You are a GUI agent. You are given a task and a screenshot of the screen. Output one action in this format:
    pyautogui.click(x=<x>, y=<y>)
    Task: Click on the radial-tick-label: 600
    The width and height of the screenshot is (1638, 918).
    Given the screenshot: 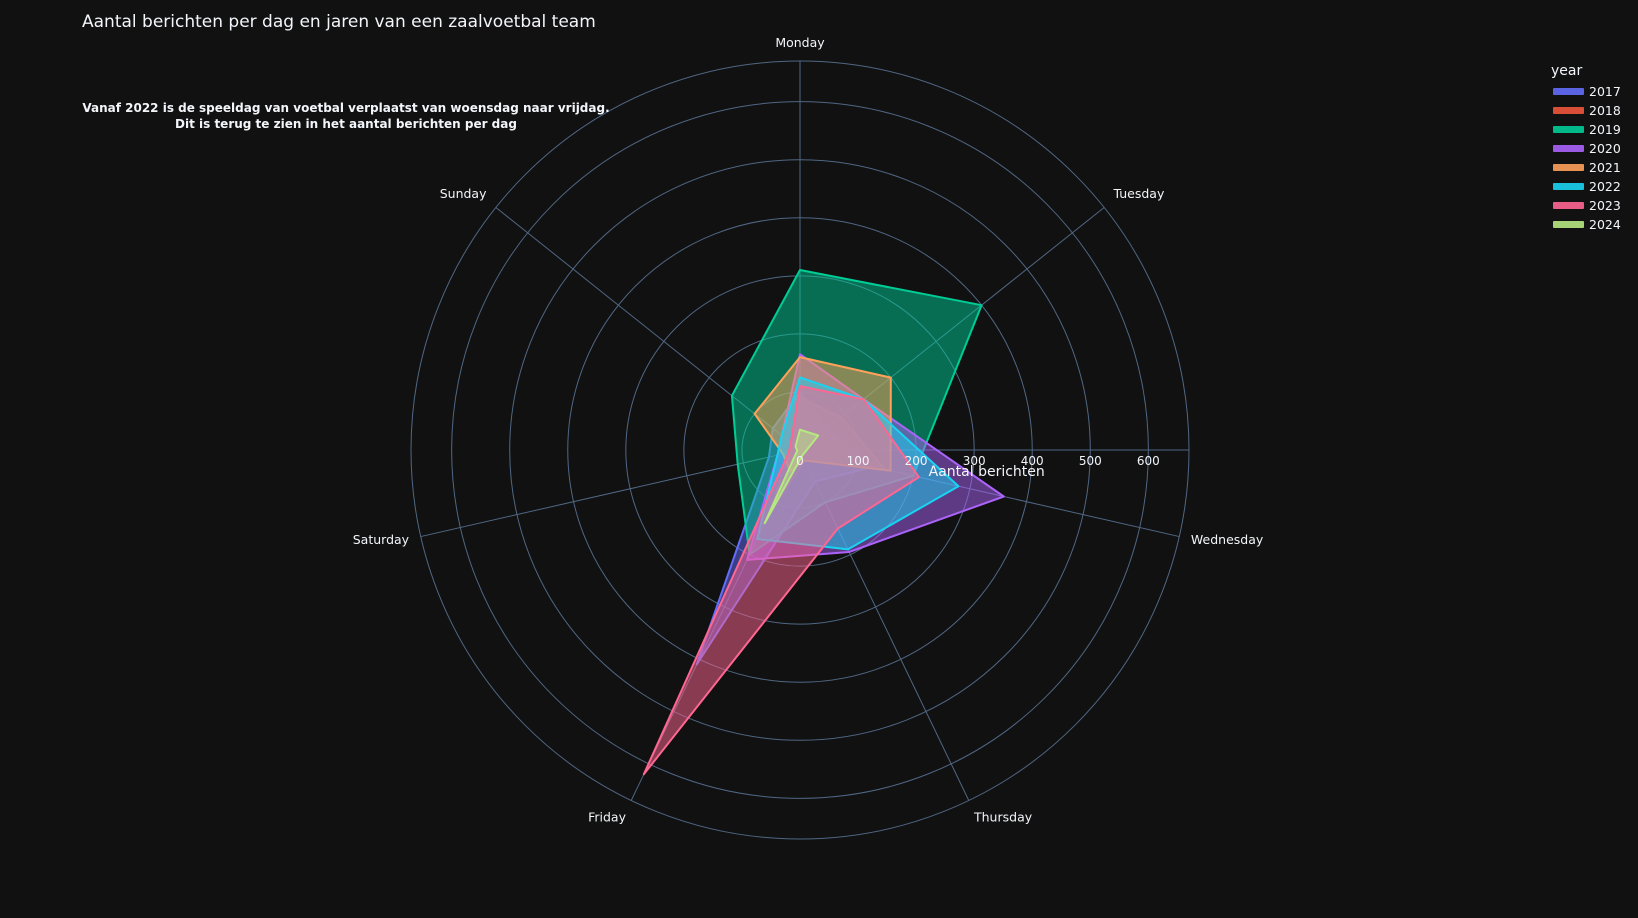 What is the action you would take?
    pyautogui.click(x=1148, y=461)
    